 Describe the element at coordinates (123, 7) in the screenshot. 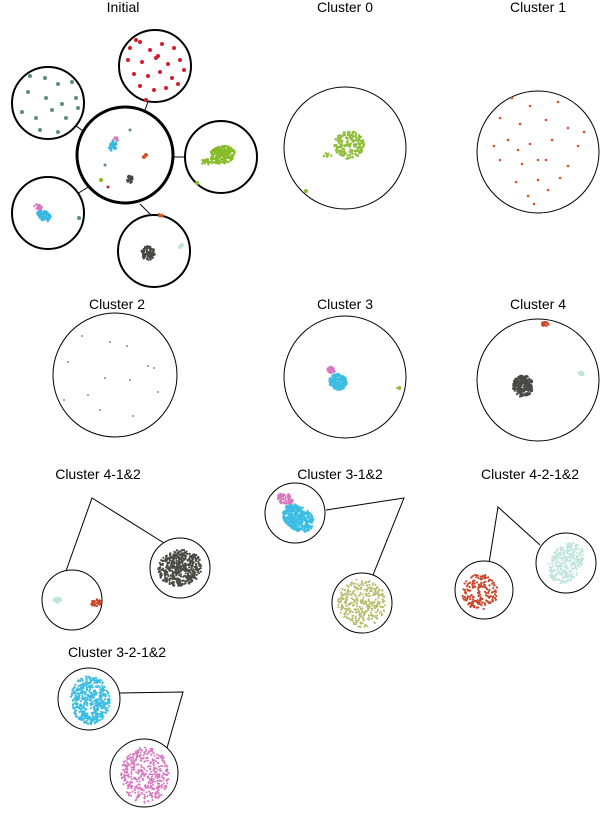

I see `panel-title-initial: Initial` at that location.